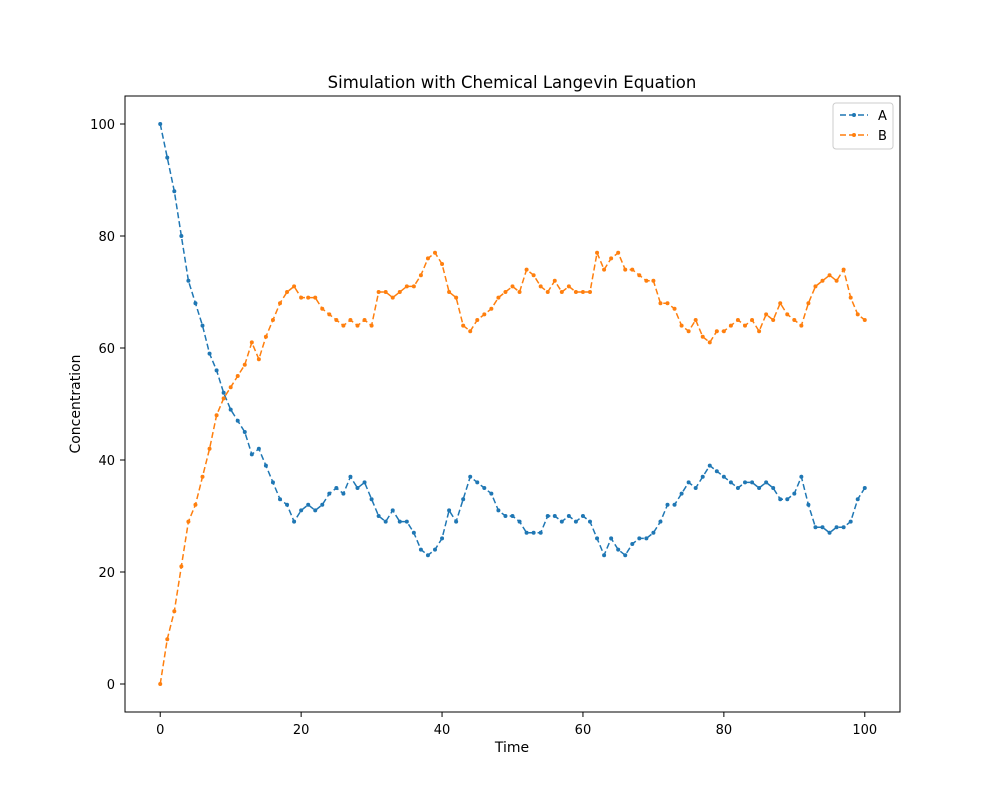 The height and width of the screenshot is (805, 1000). I want to click on legend: A B, so click(863, 126).